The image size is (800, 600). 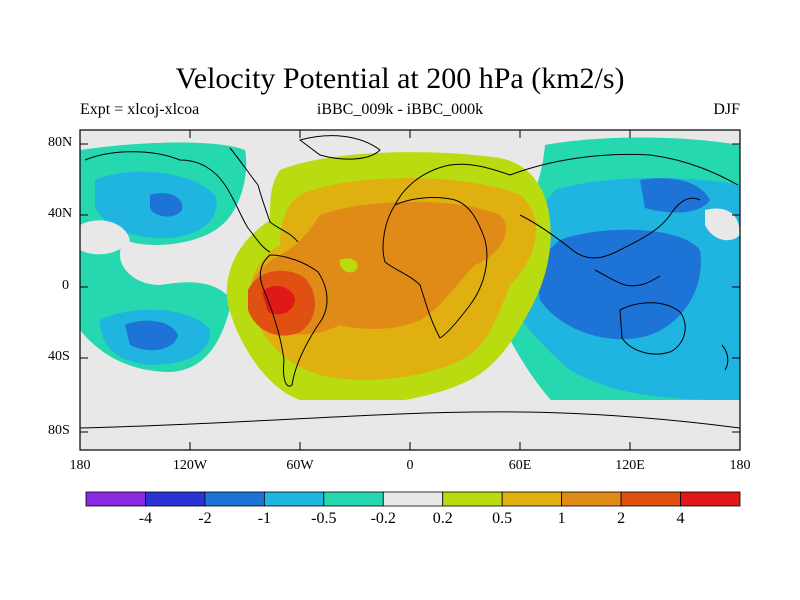 What do you see at coordinates (339, 147) in the screenshot?
I see `greenland-coast` at bounding box center [339, 147].